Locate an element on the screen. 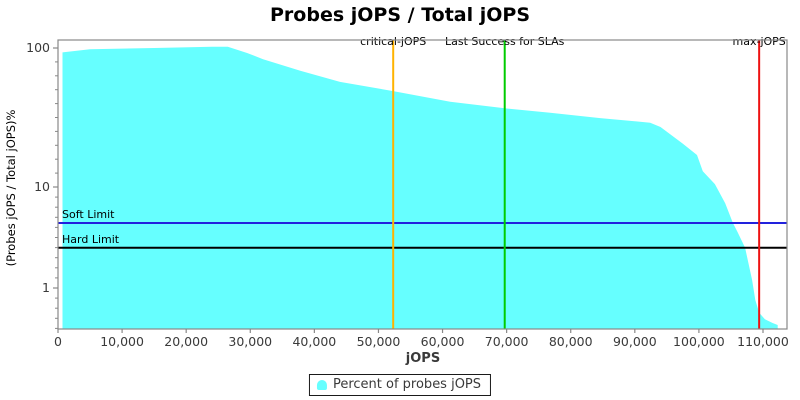 Image resolution: width=800 pixels, height=400 pixels. marker-label-1: Last Success for SLAs is located at coordinates (505, 41).